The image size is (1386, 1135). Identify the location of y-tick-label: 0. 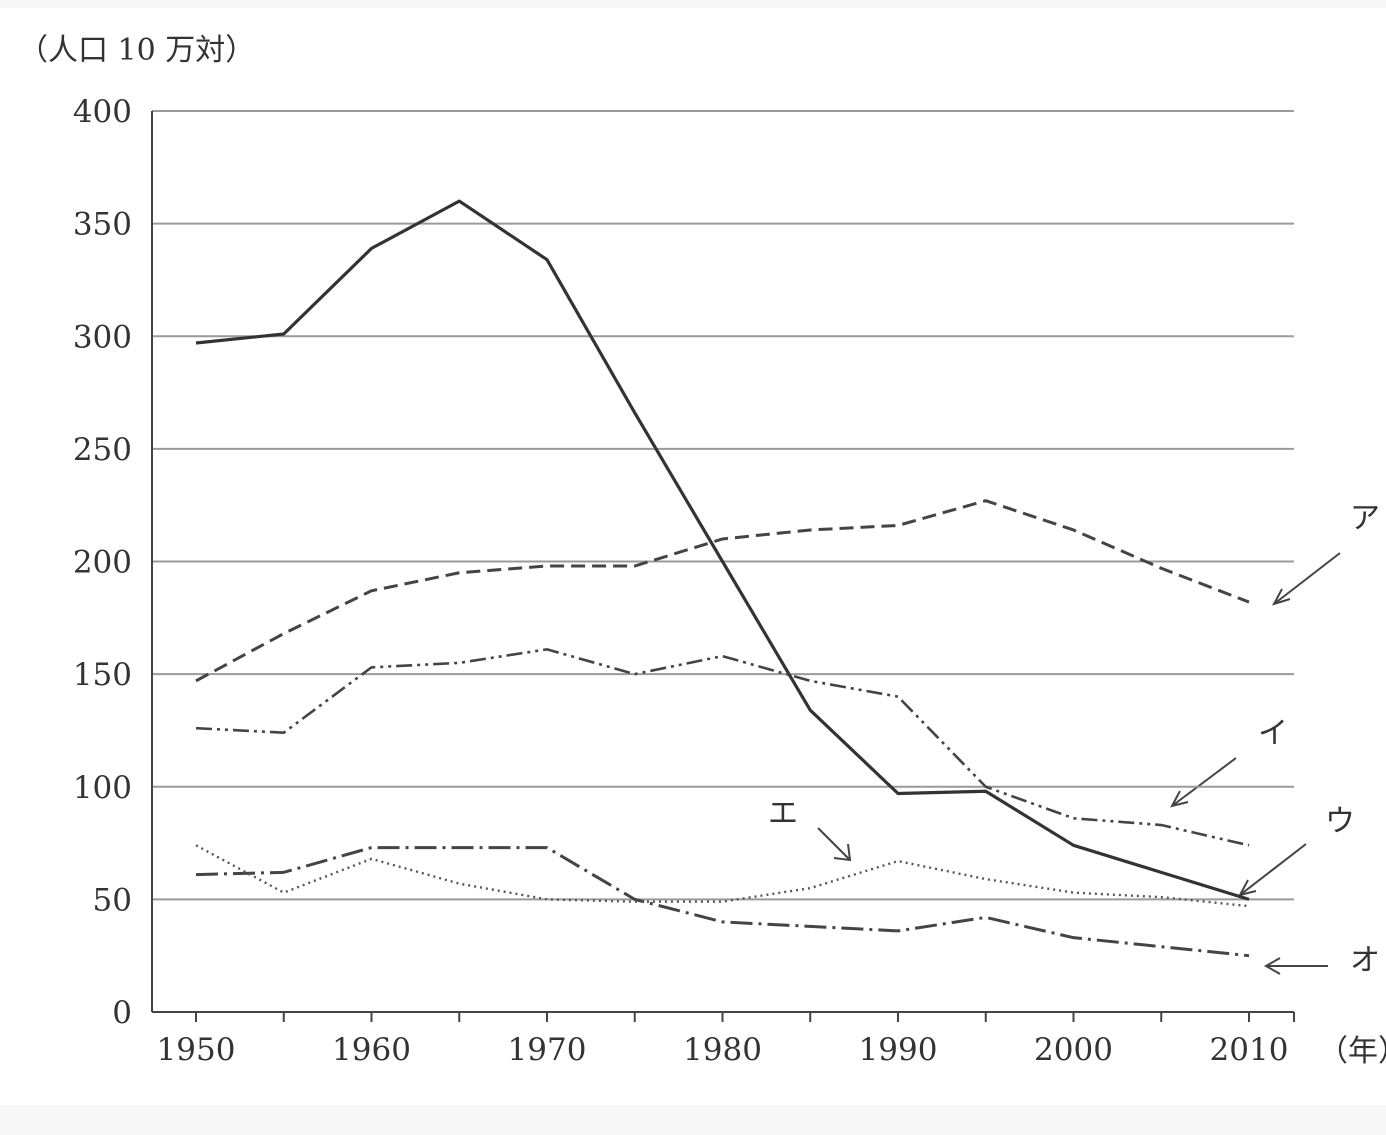
(122, 1013).